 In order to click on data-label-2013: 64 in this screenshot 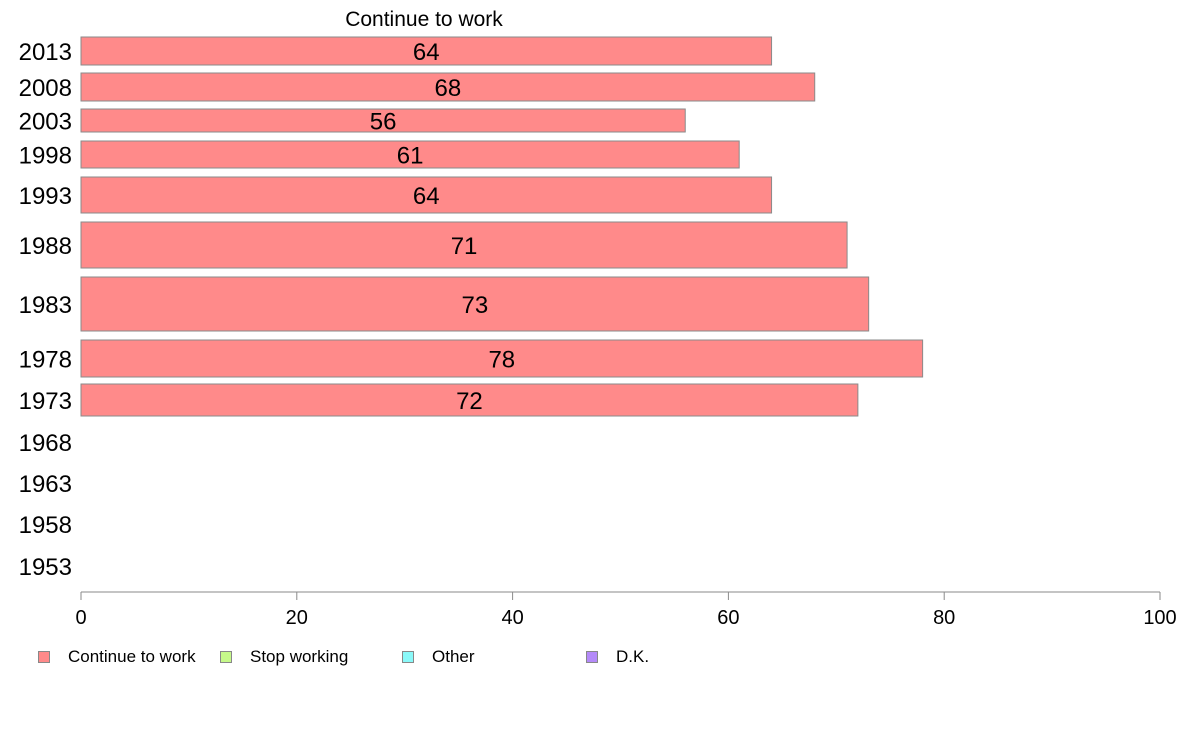, I will do `click(426, 52)`.